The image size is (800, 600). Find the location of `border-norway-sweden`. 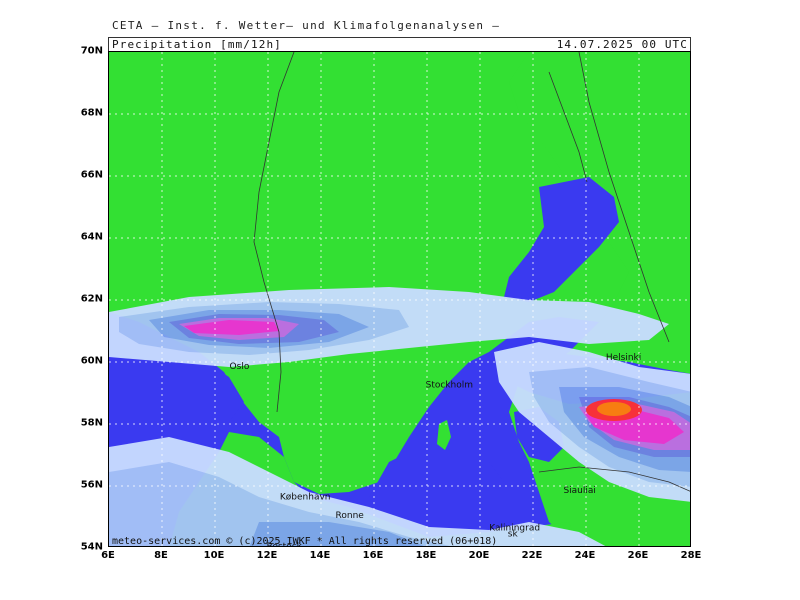

border-norway-sweden is located at coordinates (274, 232).